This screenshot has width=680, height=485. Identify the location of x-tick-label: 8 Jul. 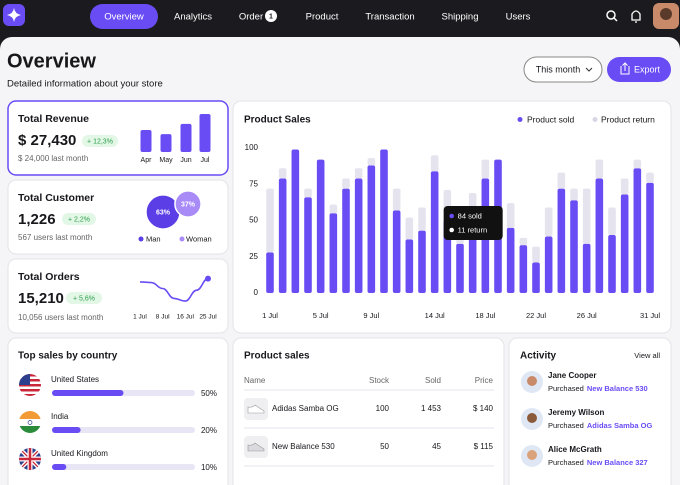
(163, 317).